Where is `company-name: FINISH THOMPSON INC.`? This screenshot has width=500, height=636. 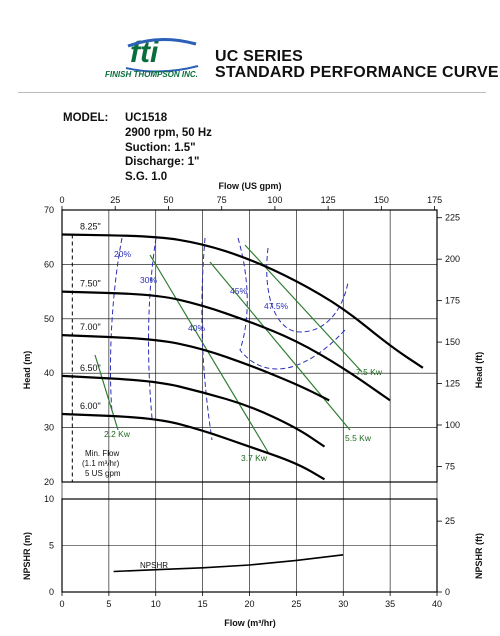
company-name: FINISH THOMPSON INC. is located at coordinates (151, 74).